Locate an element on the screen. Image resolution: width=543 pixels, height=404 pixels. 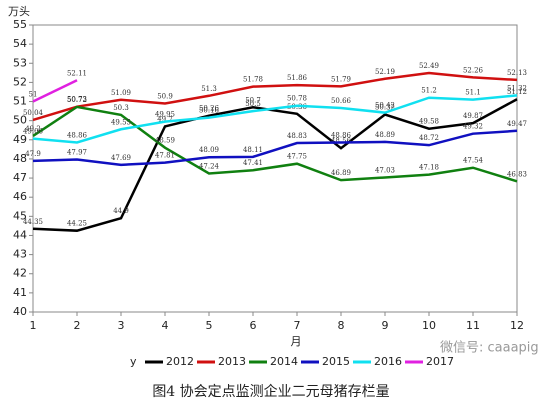
data-label: 48.72 is located at coordinates (429, 138).